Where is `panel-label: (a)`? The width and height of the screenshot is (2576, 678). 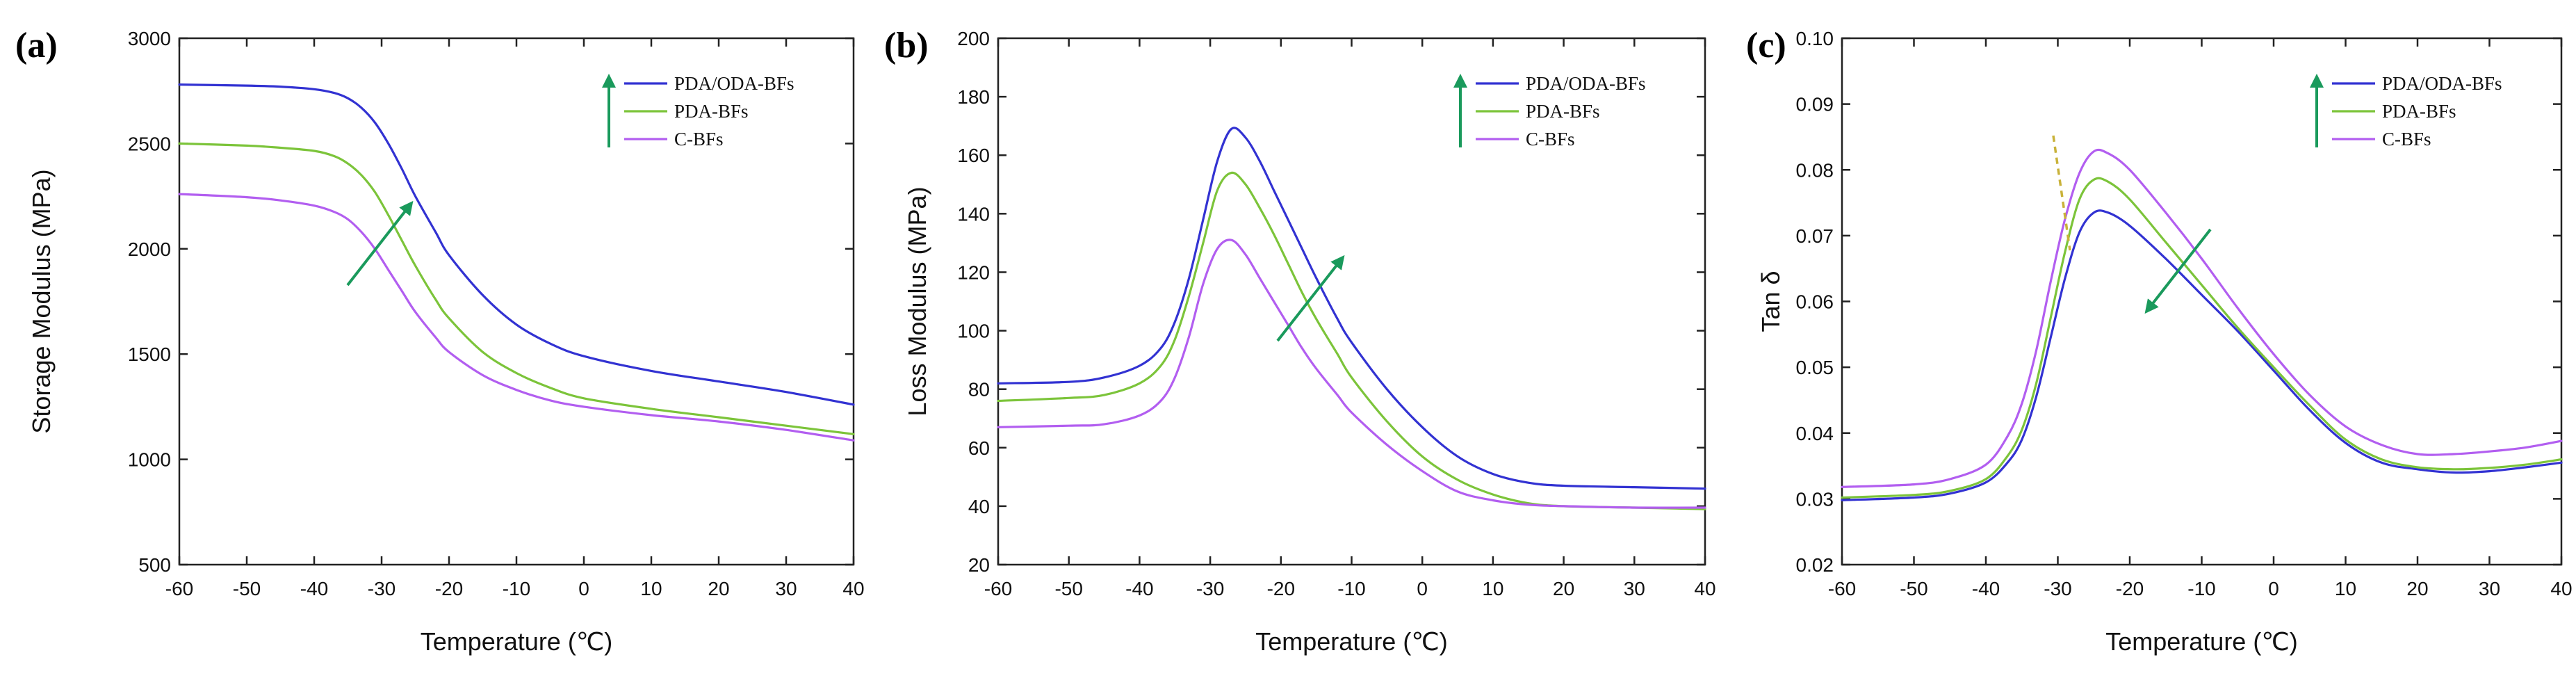
panel-label: (a) is located at coordinates (36, 45).